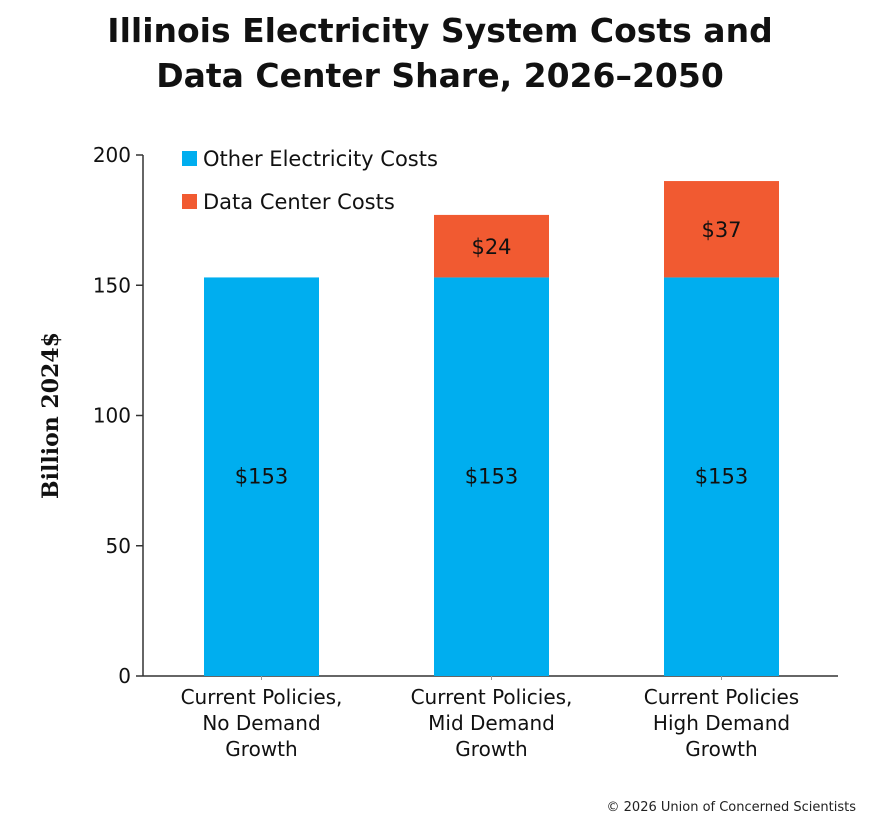 The height and width of the screenshot is (821, 880). I want to click on legend-label: Other Electricity Costs, so click(320, 159).